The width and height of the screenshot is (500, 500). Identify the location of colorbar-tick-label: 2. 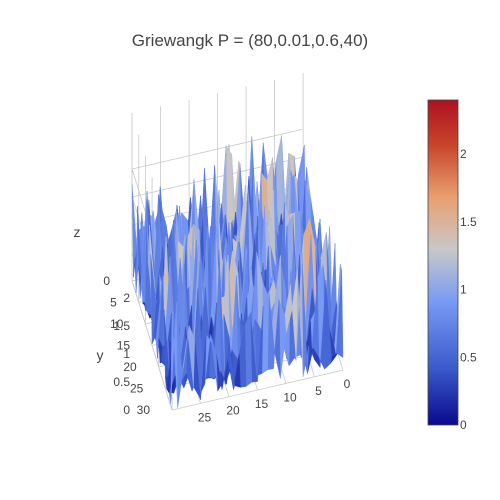
(463, 154).